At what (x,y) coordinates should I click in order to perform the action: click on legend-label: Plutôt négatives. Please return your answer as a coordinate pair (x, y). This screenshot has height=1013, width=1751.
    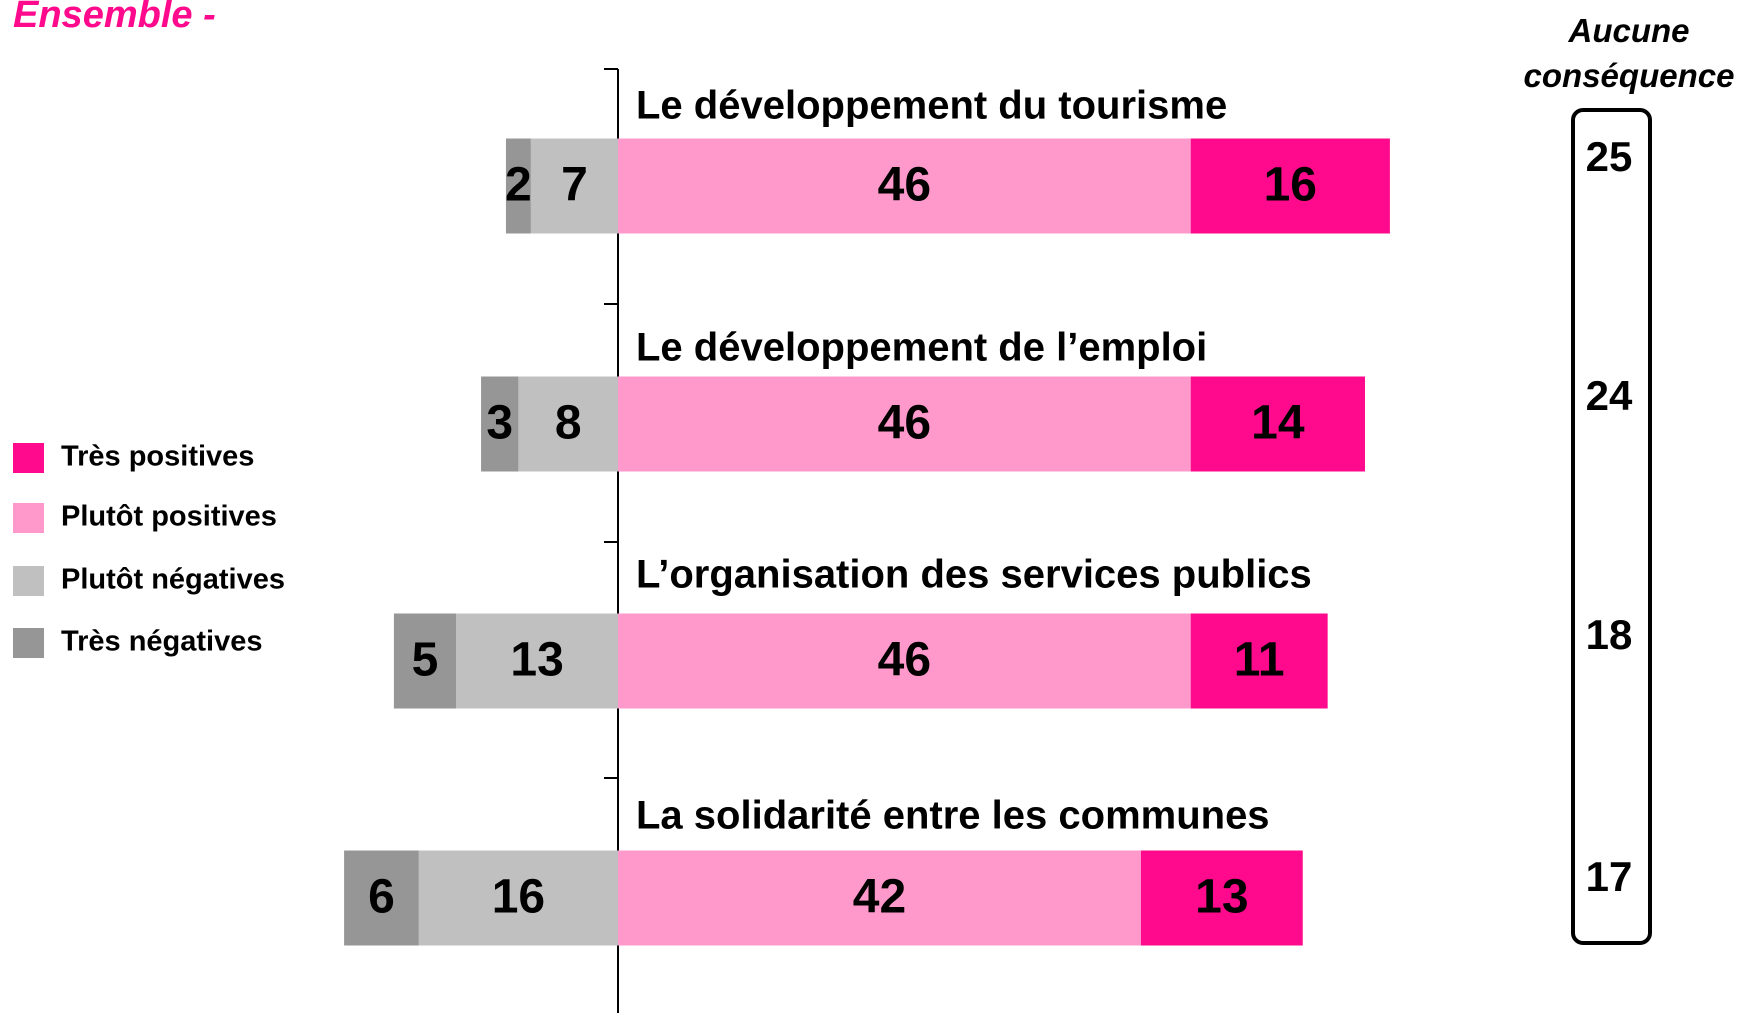
    Looking at the image, I should click on (173, 580).